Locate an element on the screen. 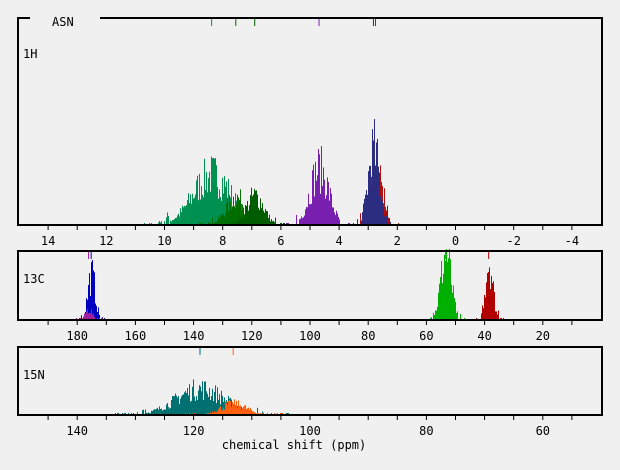 Image resolution: width=620 pixels, height=470 pixels. nucleus-label: 1H is located at coordinates (30, 54).